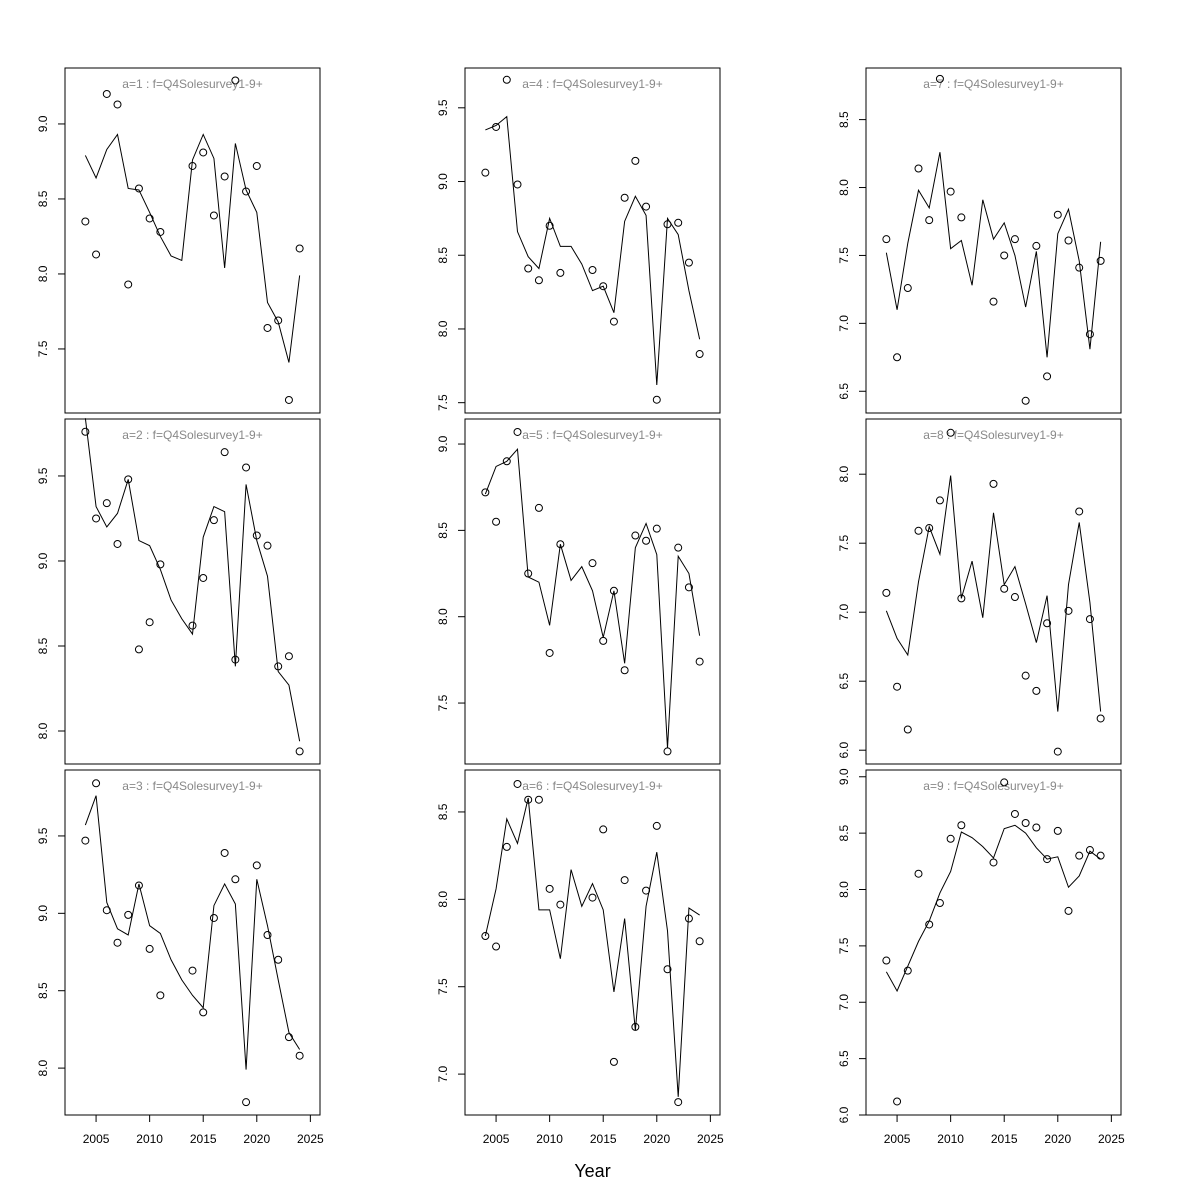 This screenshot has height=1200, width=1200. Describe the element at coordinates (603, 1139) in the screenshot. I see `x-tick-label: 2015` at that location.